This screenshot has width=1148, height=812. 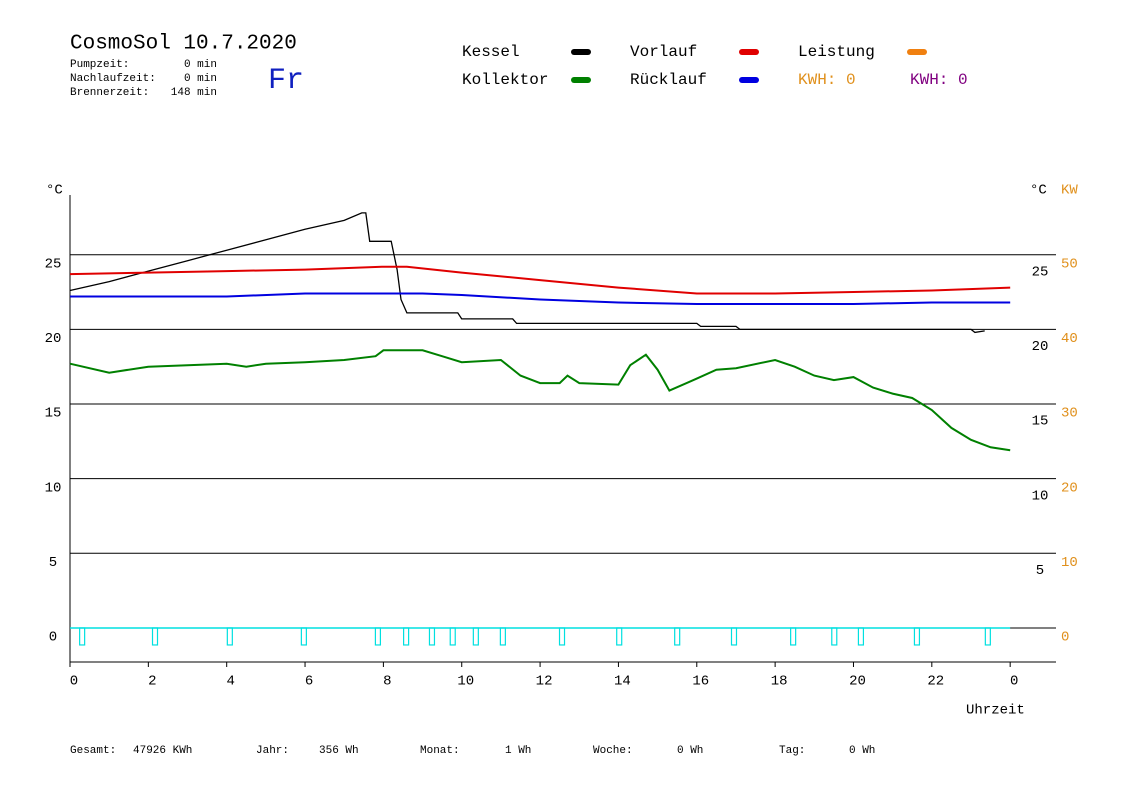 What do you see at coordinates (286, 81) in the screenshot?
I see `day: Fr` at bounding box center [286, 81].